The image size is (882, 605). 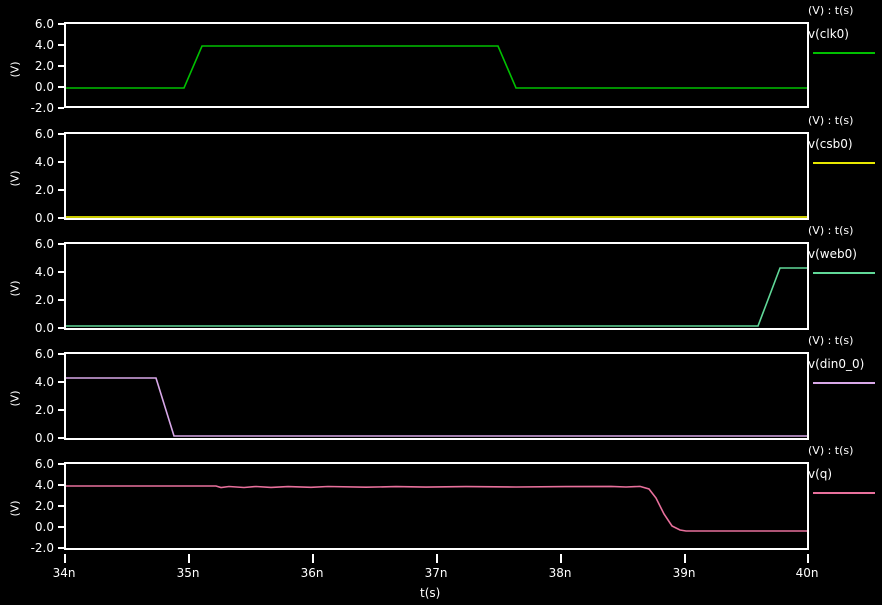 I want to click on trace-clk0, so click(x=436, y=67).